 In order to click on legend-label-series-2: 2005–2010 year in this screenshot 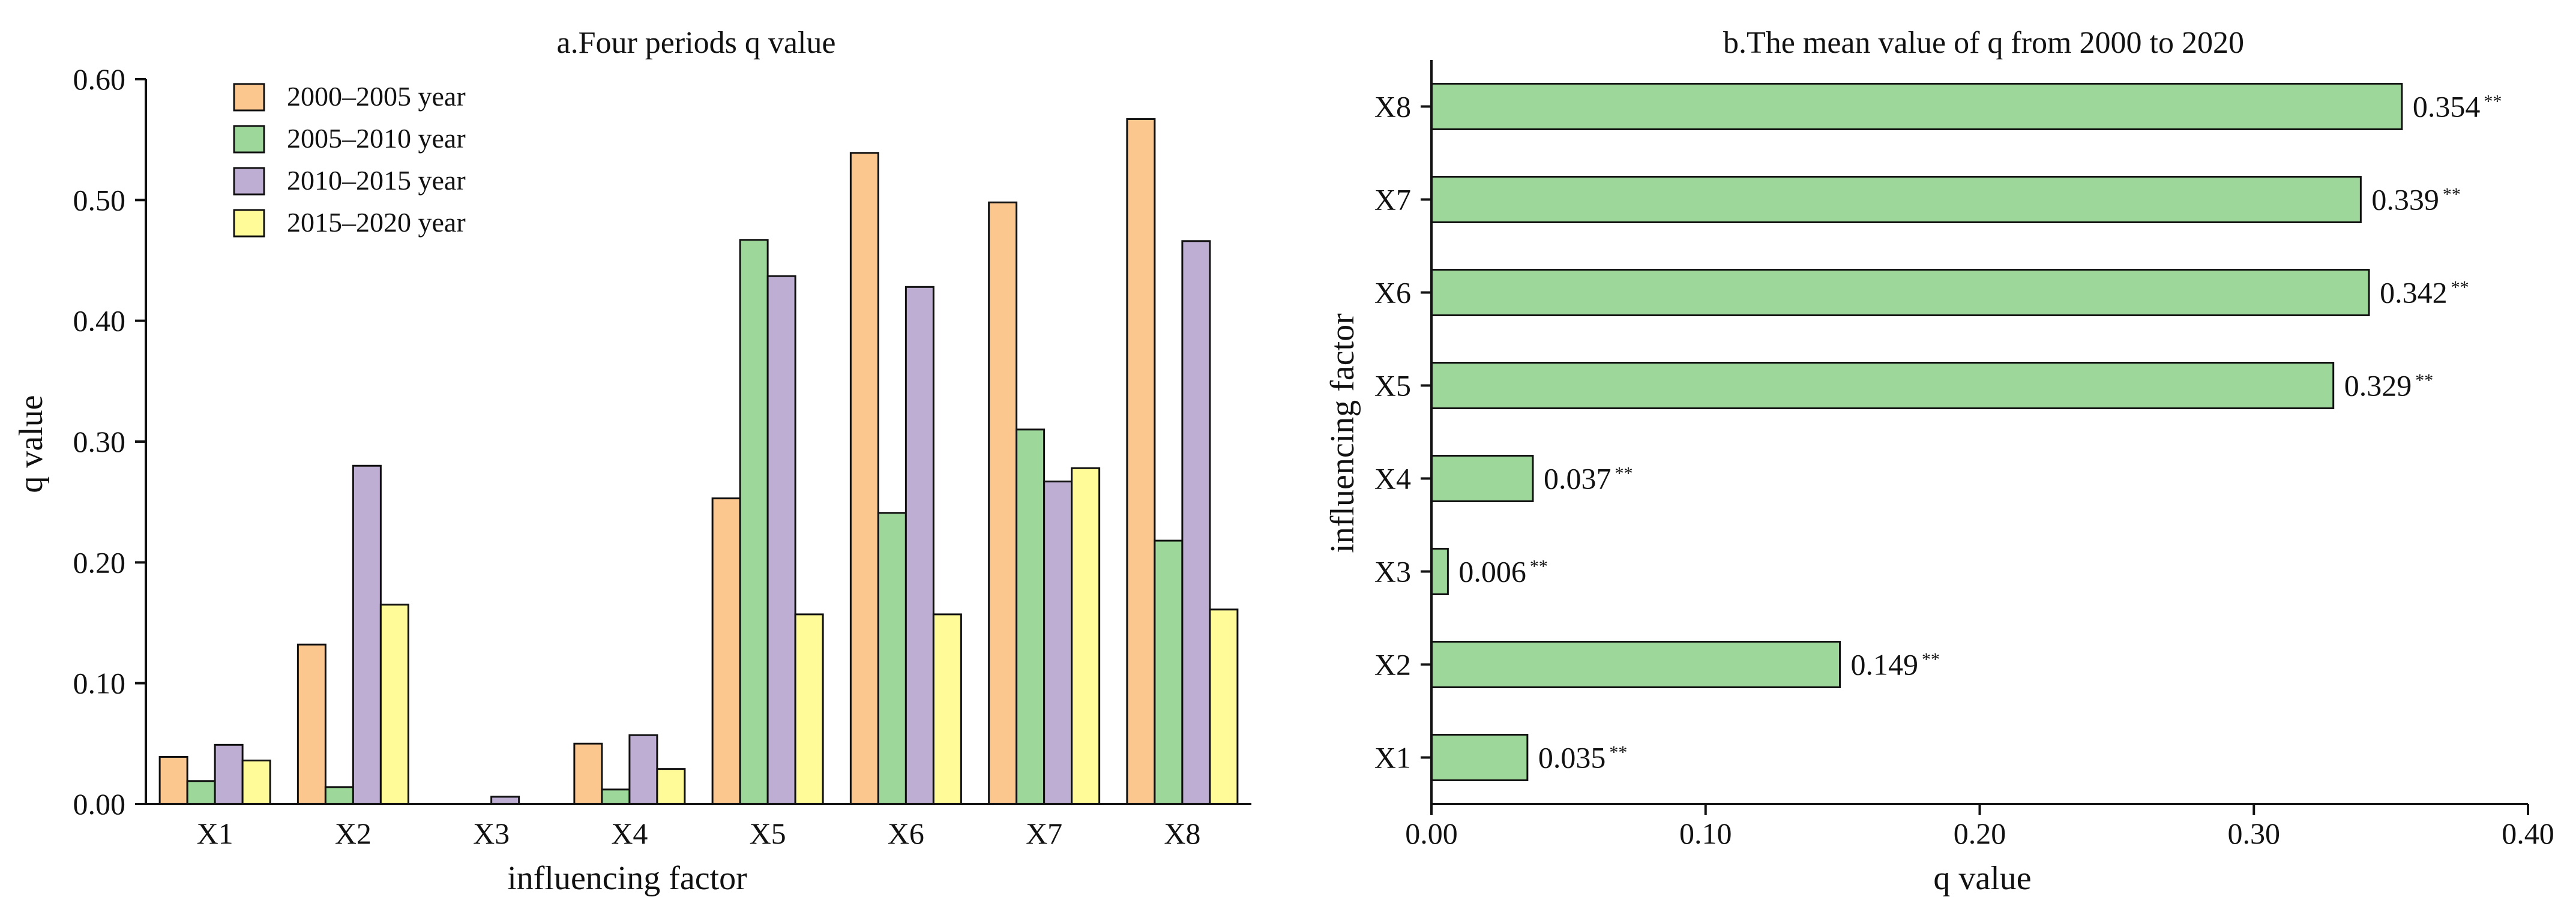, I will do `click(376, 138)`.